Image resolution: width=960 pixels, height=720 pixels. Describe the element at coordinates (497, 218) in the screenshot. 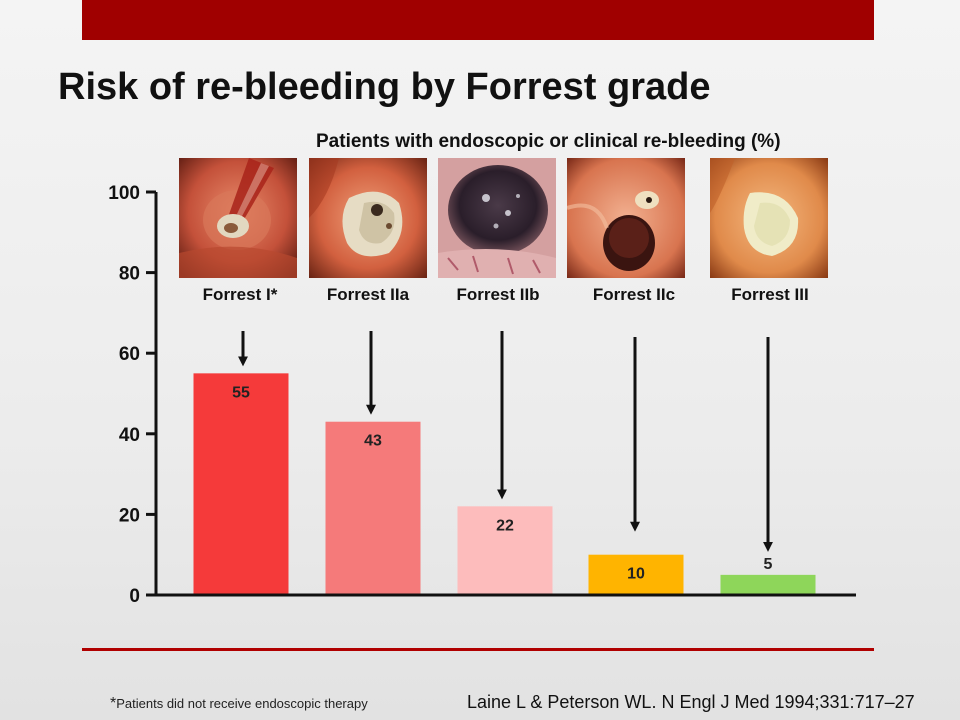

I see `forrest-iib-photo` at that location.